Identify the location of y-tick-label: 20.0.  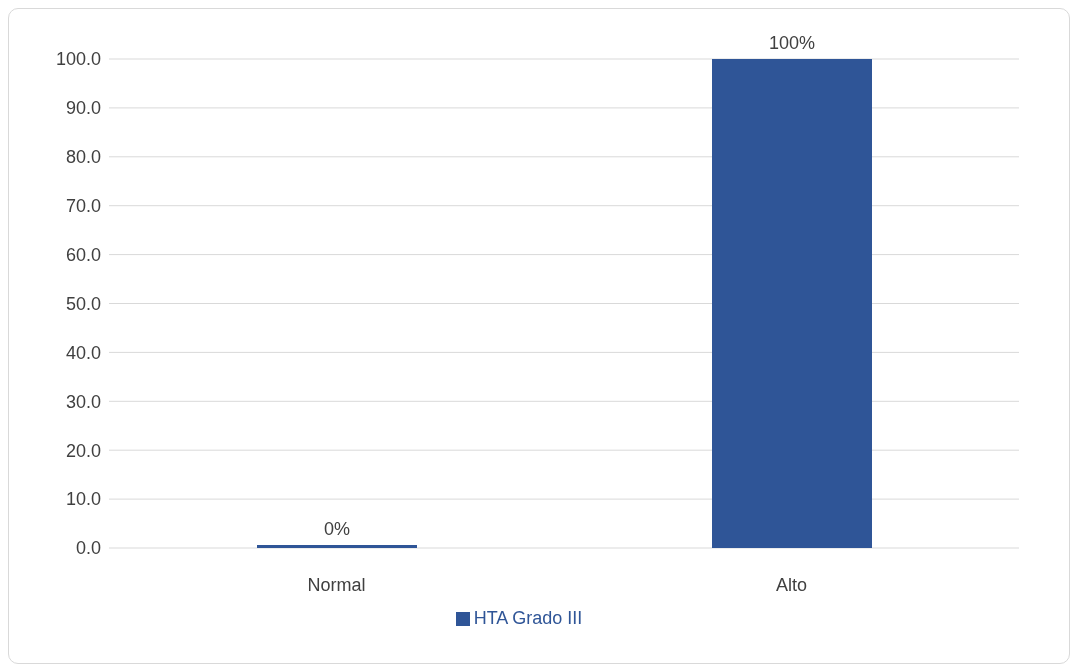
(83, 450).